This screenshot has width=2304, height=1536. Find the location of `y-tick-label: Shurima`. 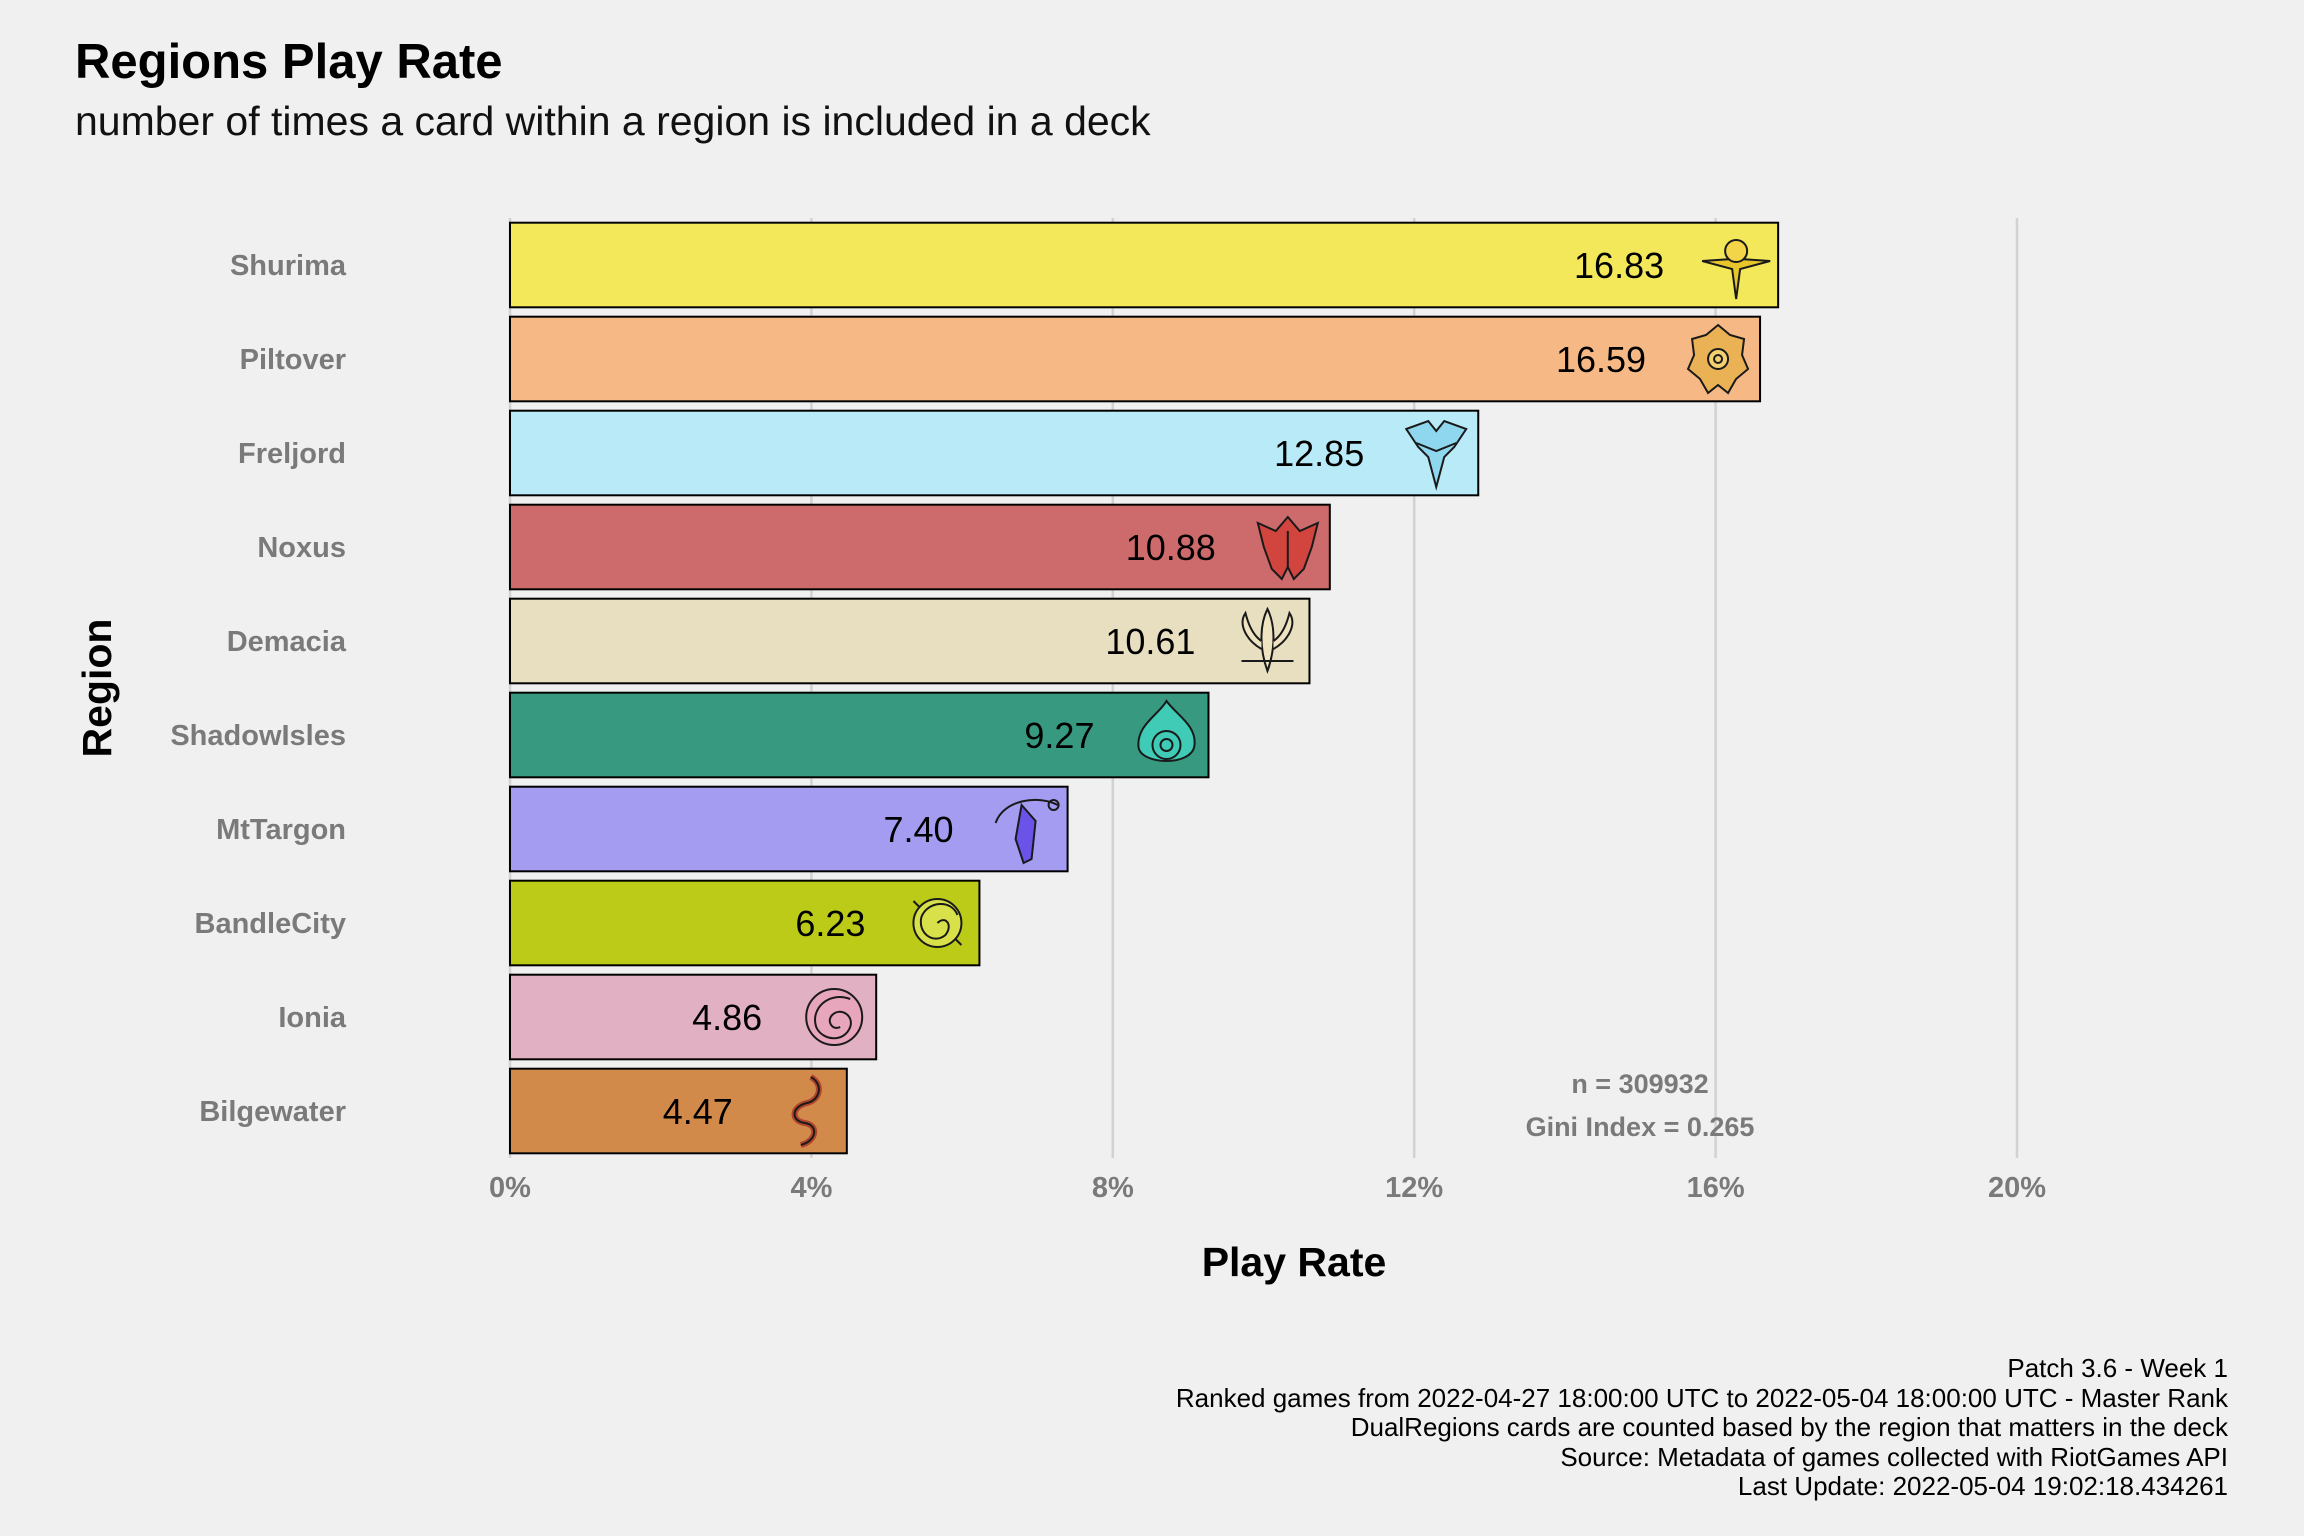

y-tick-label: Shurima is located at coordinates (288, 266).